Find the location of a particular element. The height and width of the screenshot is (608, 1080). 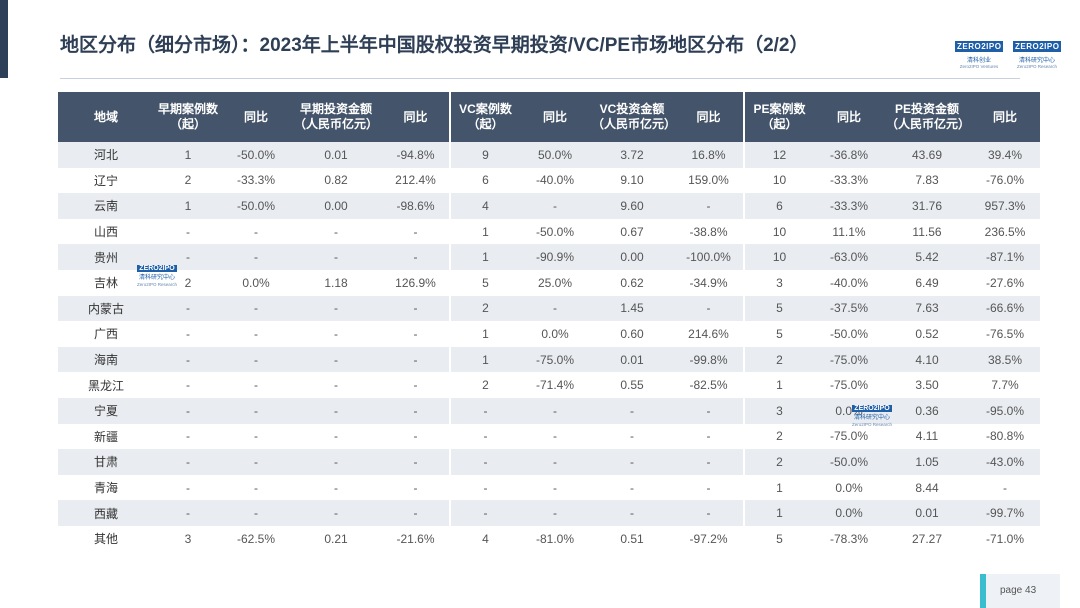

zero2ipo-research-logo: ZERO2IPO 清科研究中心 Zero2IPO Research is located at coordinates (1037, 55).